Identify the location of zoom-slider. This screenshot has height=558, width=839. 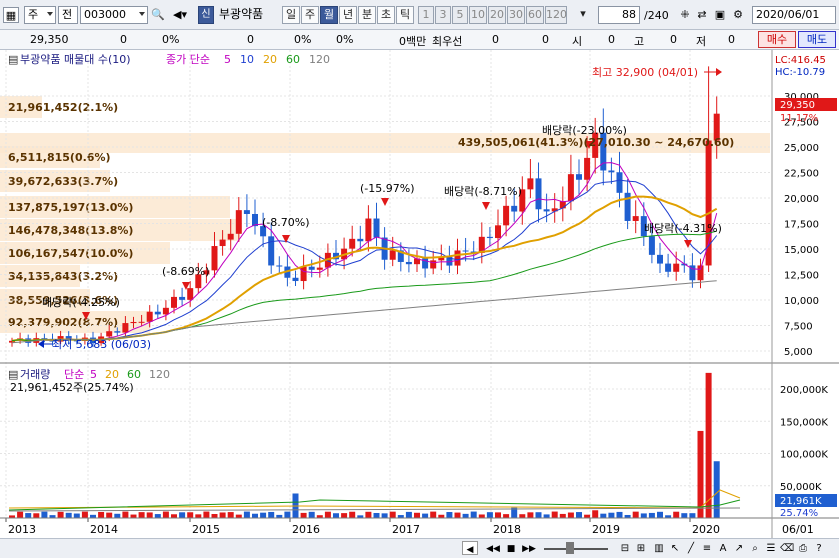
(576, 549).